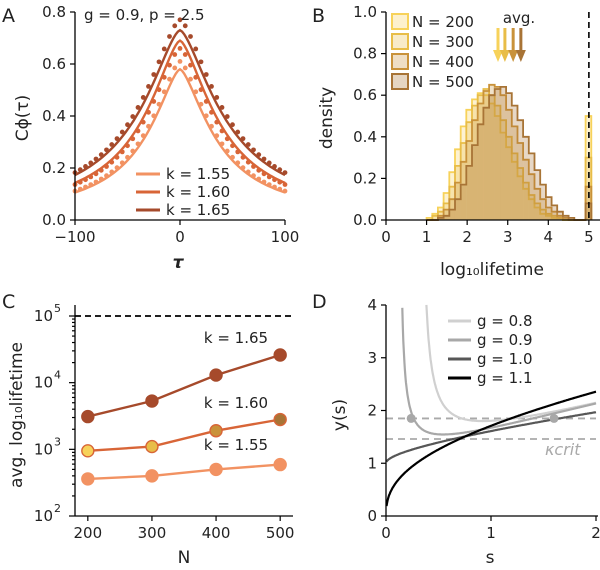 This screenshot has height=570, width=600. Describe the element at coordinates (589, 237) in the screenshot. I see `panel-b-xtick-label: 5` at that location.